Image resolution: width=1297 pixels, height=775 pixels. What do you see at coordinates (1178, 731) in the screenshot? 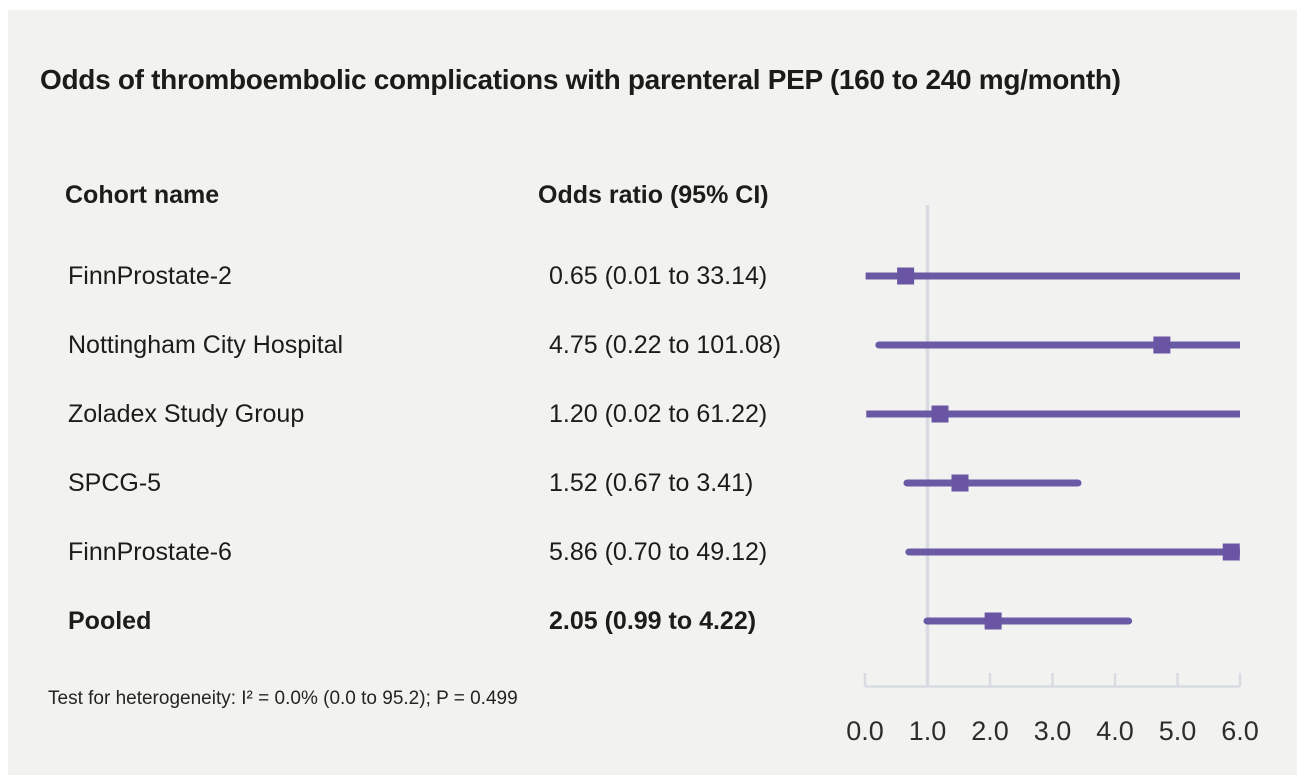
I see `x-axis-tick-label: 5.0` at bounding box center [1178, 731].